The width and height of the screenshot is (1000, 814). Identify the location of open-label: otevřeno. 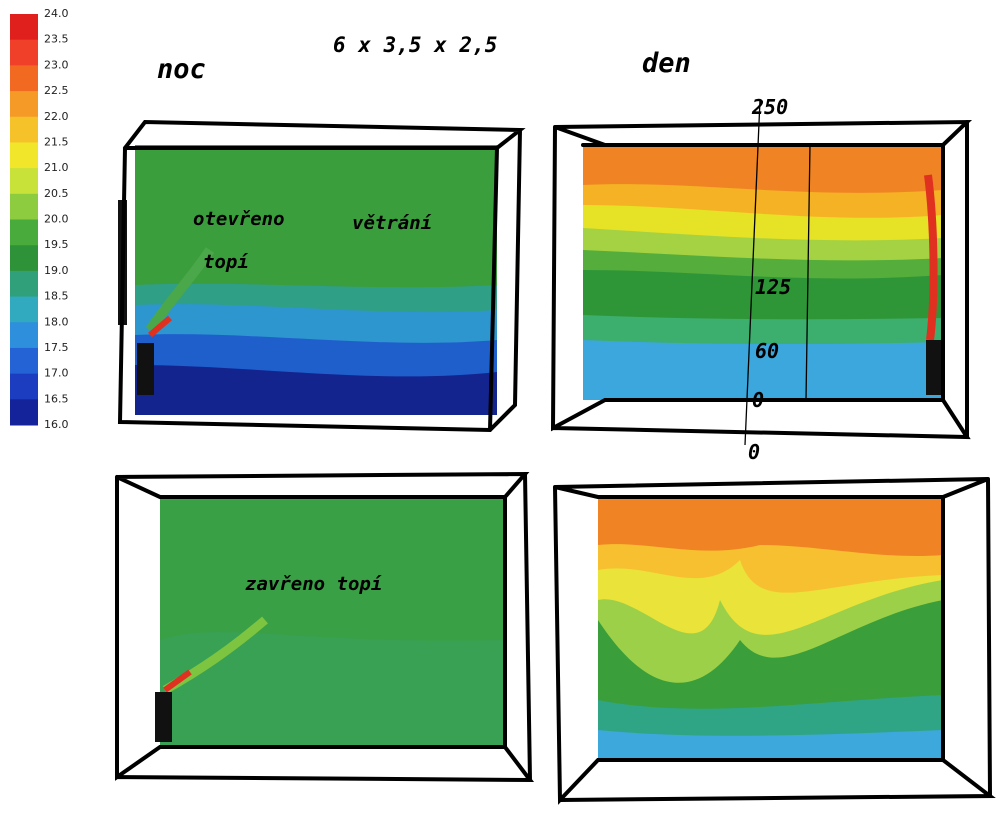
(239, 219).